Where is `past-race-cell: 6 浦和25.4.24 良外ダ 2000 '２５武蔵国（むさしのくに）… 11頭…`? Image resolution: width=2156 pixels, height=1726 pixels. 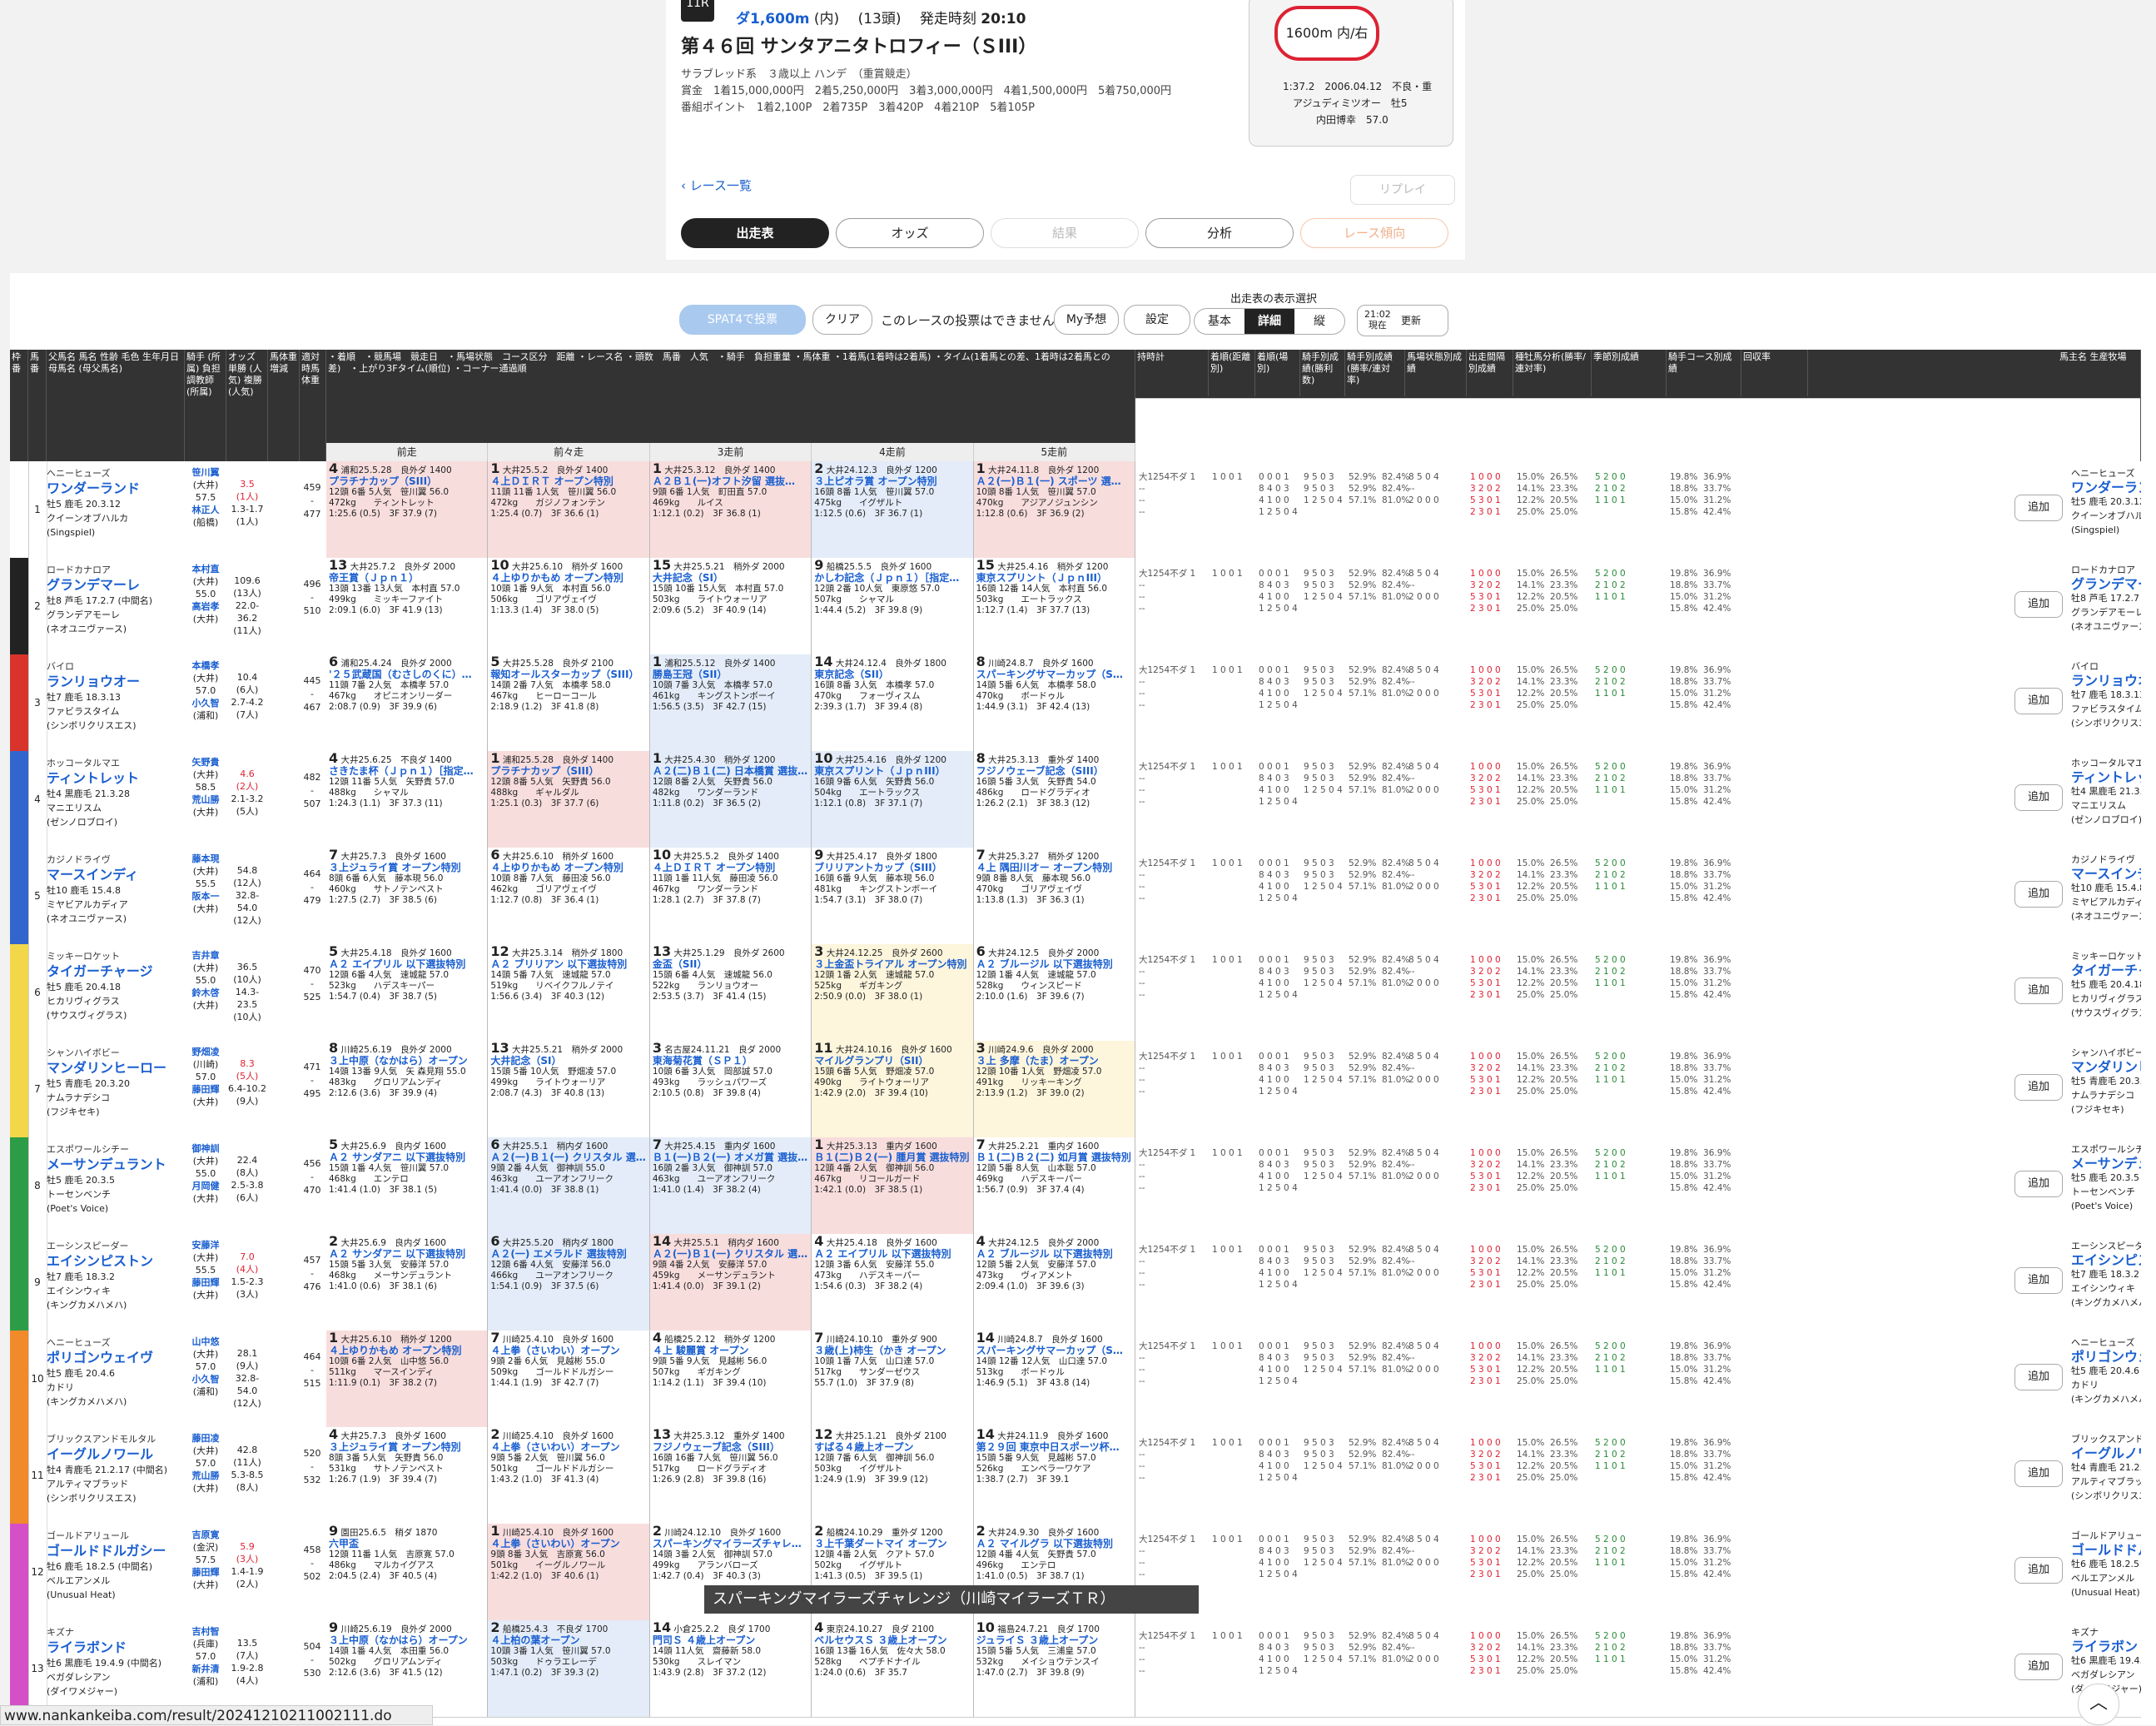 past-race-cell: 6 浦和25.4.24 良外ダ 2000 '２５武蔵国（むさしのくに）… 11頭… is located at coordinates (408, 702).